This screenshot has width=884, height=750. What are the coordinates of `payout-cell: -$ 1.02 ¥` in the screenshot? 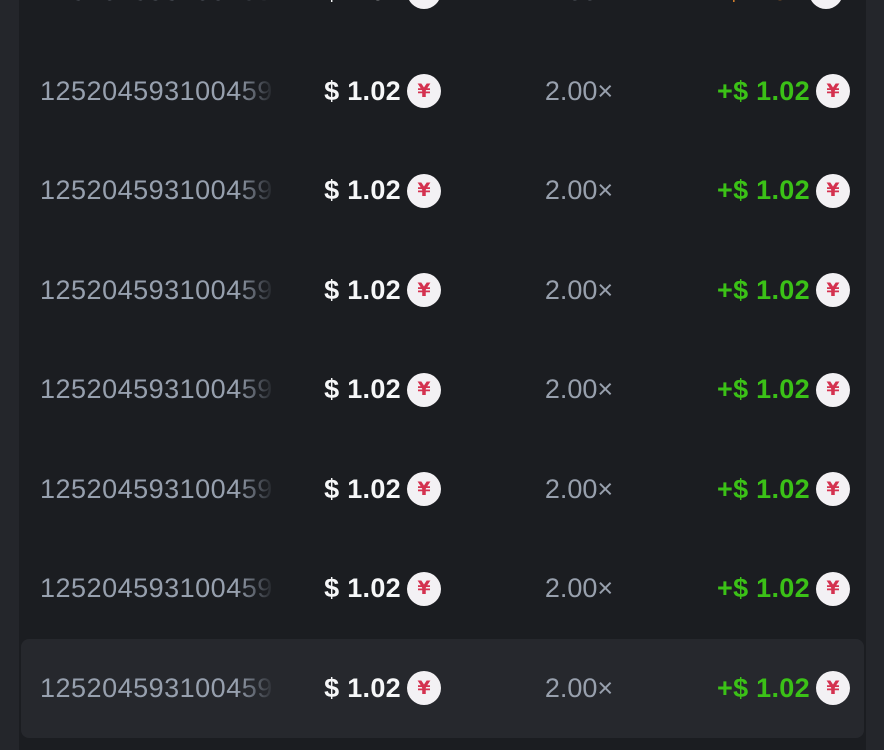 It's located at (780, 4).